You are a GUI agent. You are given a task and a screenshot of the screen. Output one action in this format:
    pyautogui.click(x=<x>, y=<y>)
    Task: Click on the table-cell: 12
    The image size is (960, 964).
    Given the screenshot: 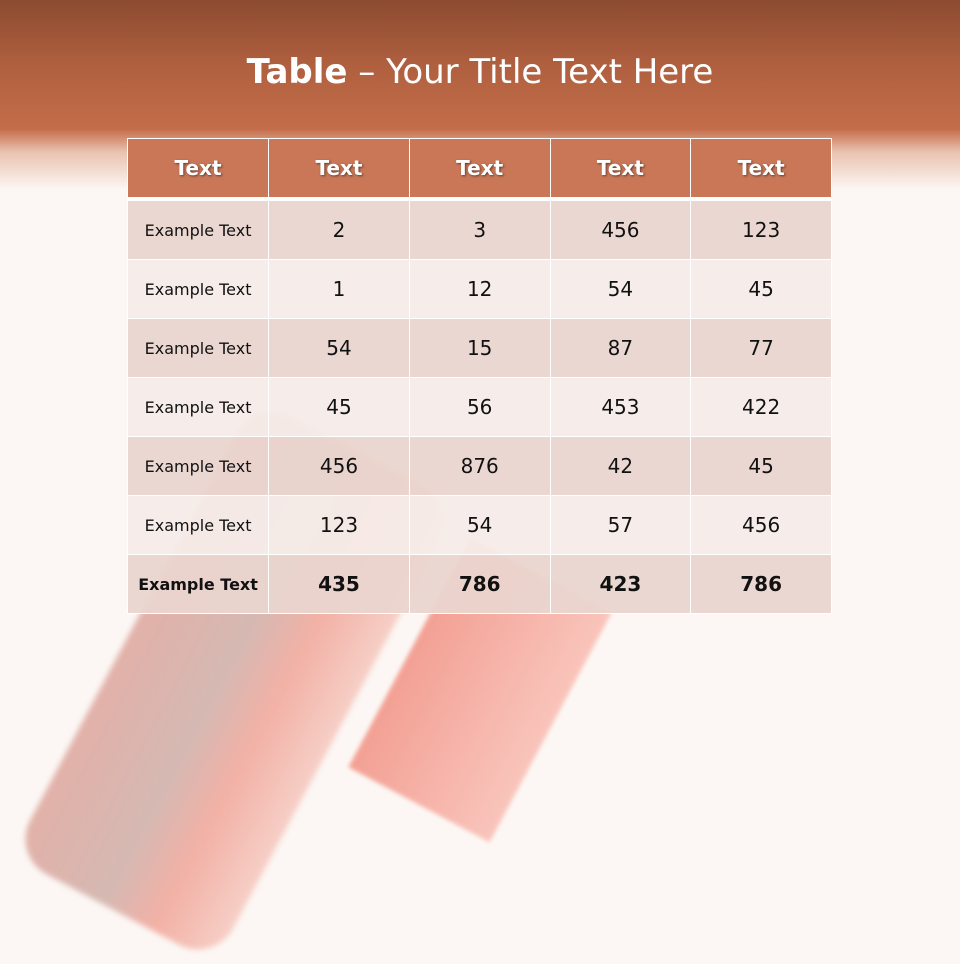 What is the action you would take?
    pyautogui.click(x=479, y=289)
    